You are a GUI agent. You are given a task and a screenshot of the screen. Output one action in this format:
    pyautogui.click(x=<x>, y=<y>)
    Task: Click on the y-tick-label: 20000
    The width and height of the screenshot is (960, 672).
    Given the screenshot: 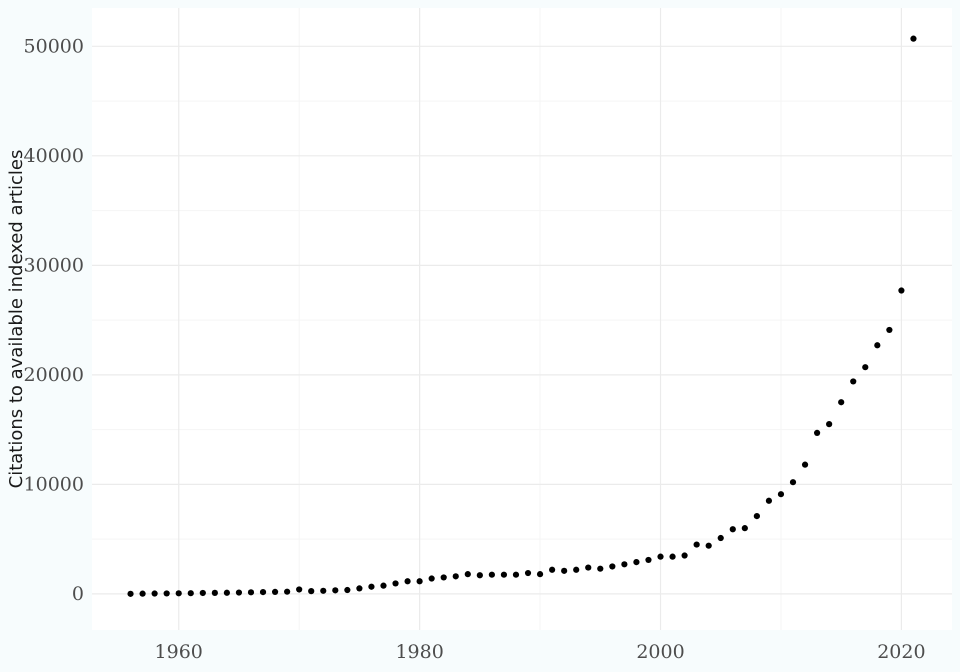 What is the action you would take?
    pyautogui.click(x=54, y=375)
    